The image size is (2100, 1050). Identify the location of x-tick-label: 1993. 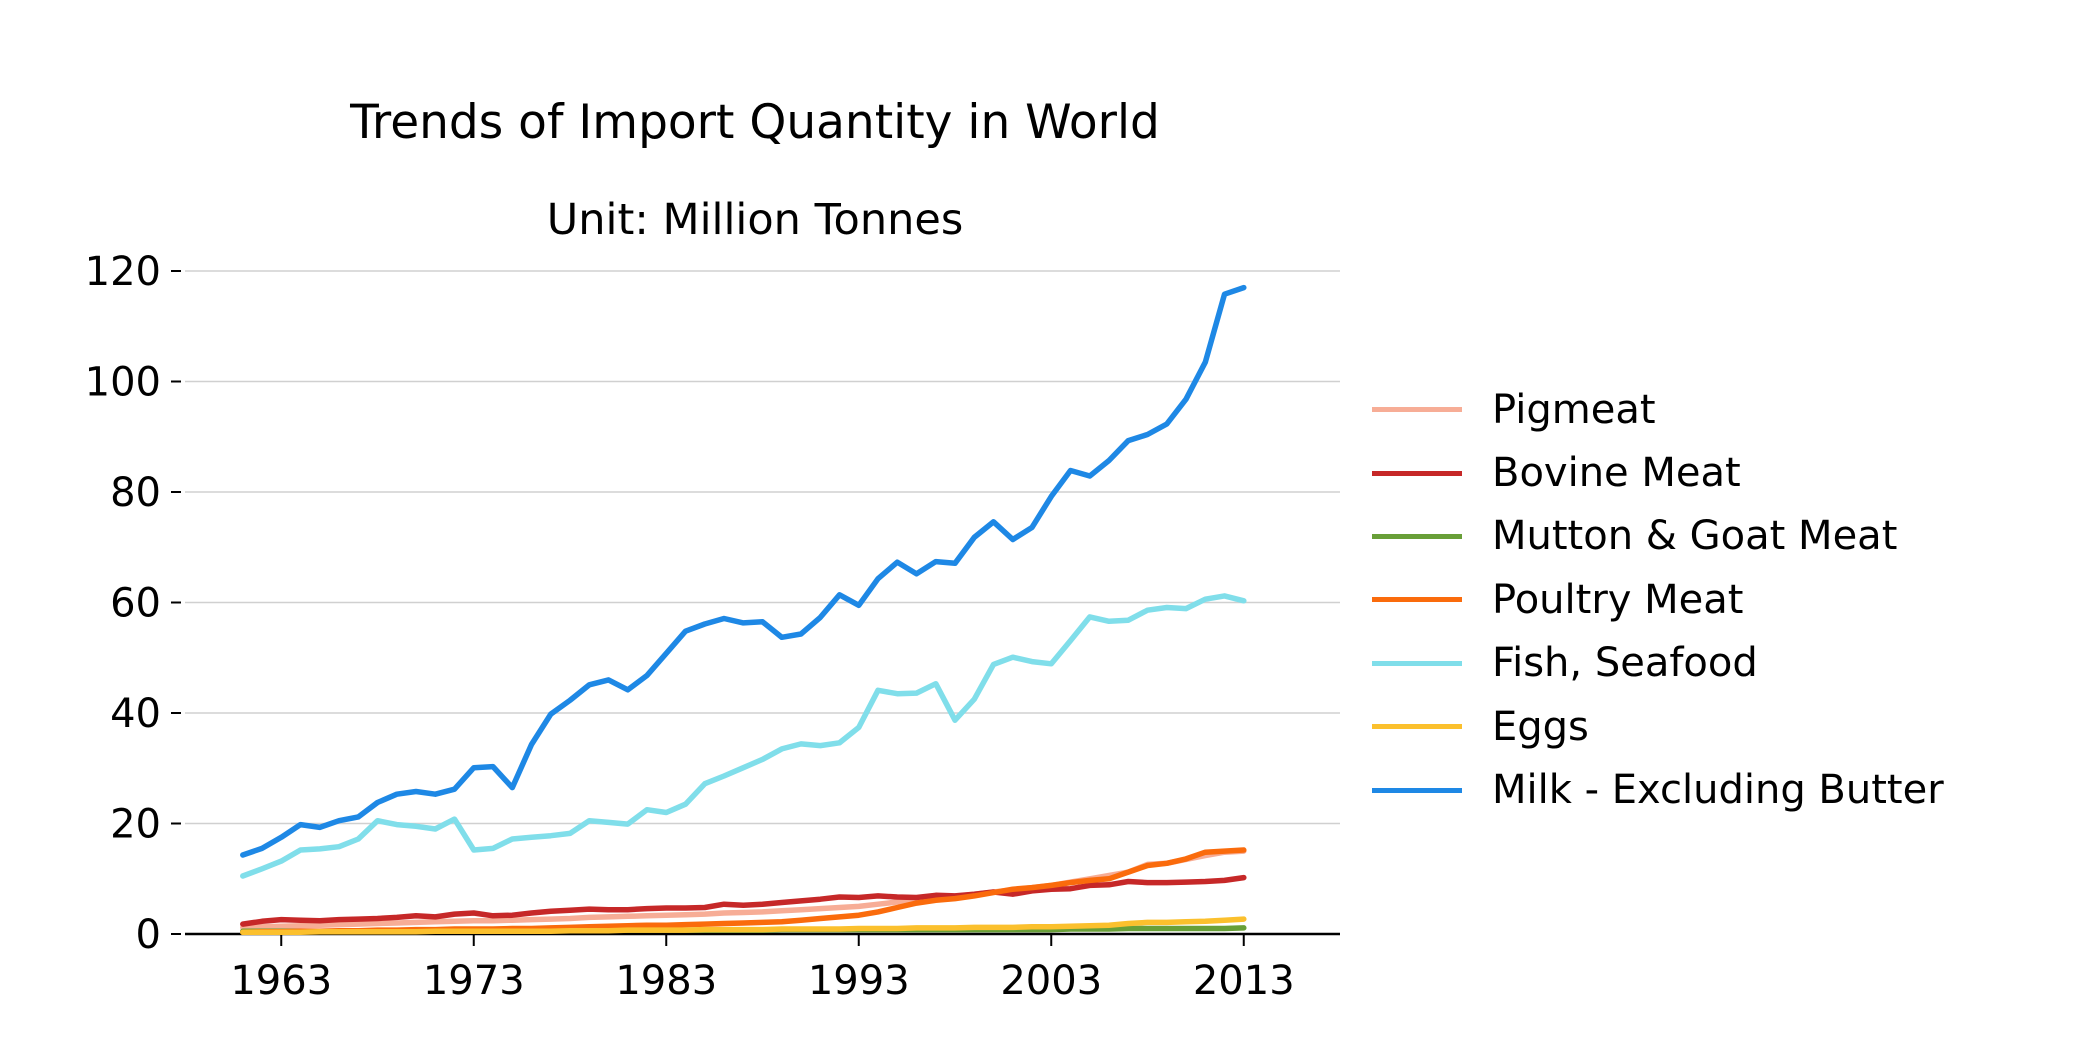
(859, 981).